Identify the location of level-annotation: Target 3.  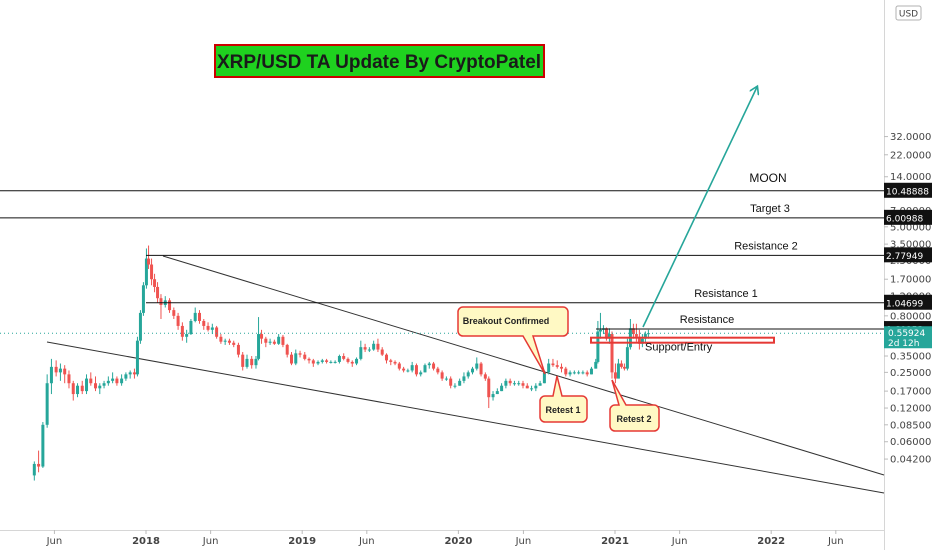
(770, 209).